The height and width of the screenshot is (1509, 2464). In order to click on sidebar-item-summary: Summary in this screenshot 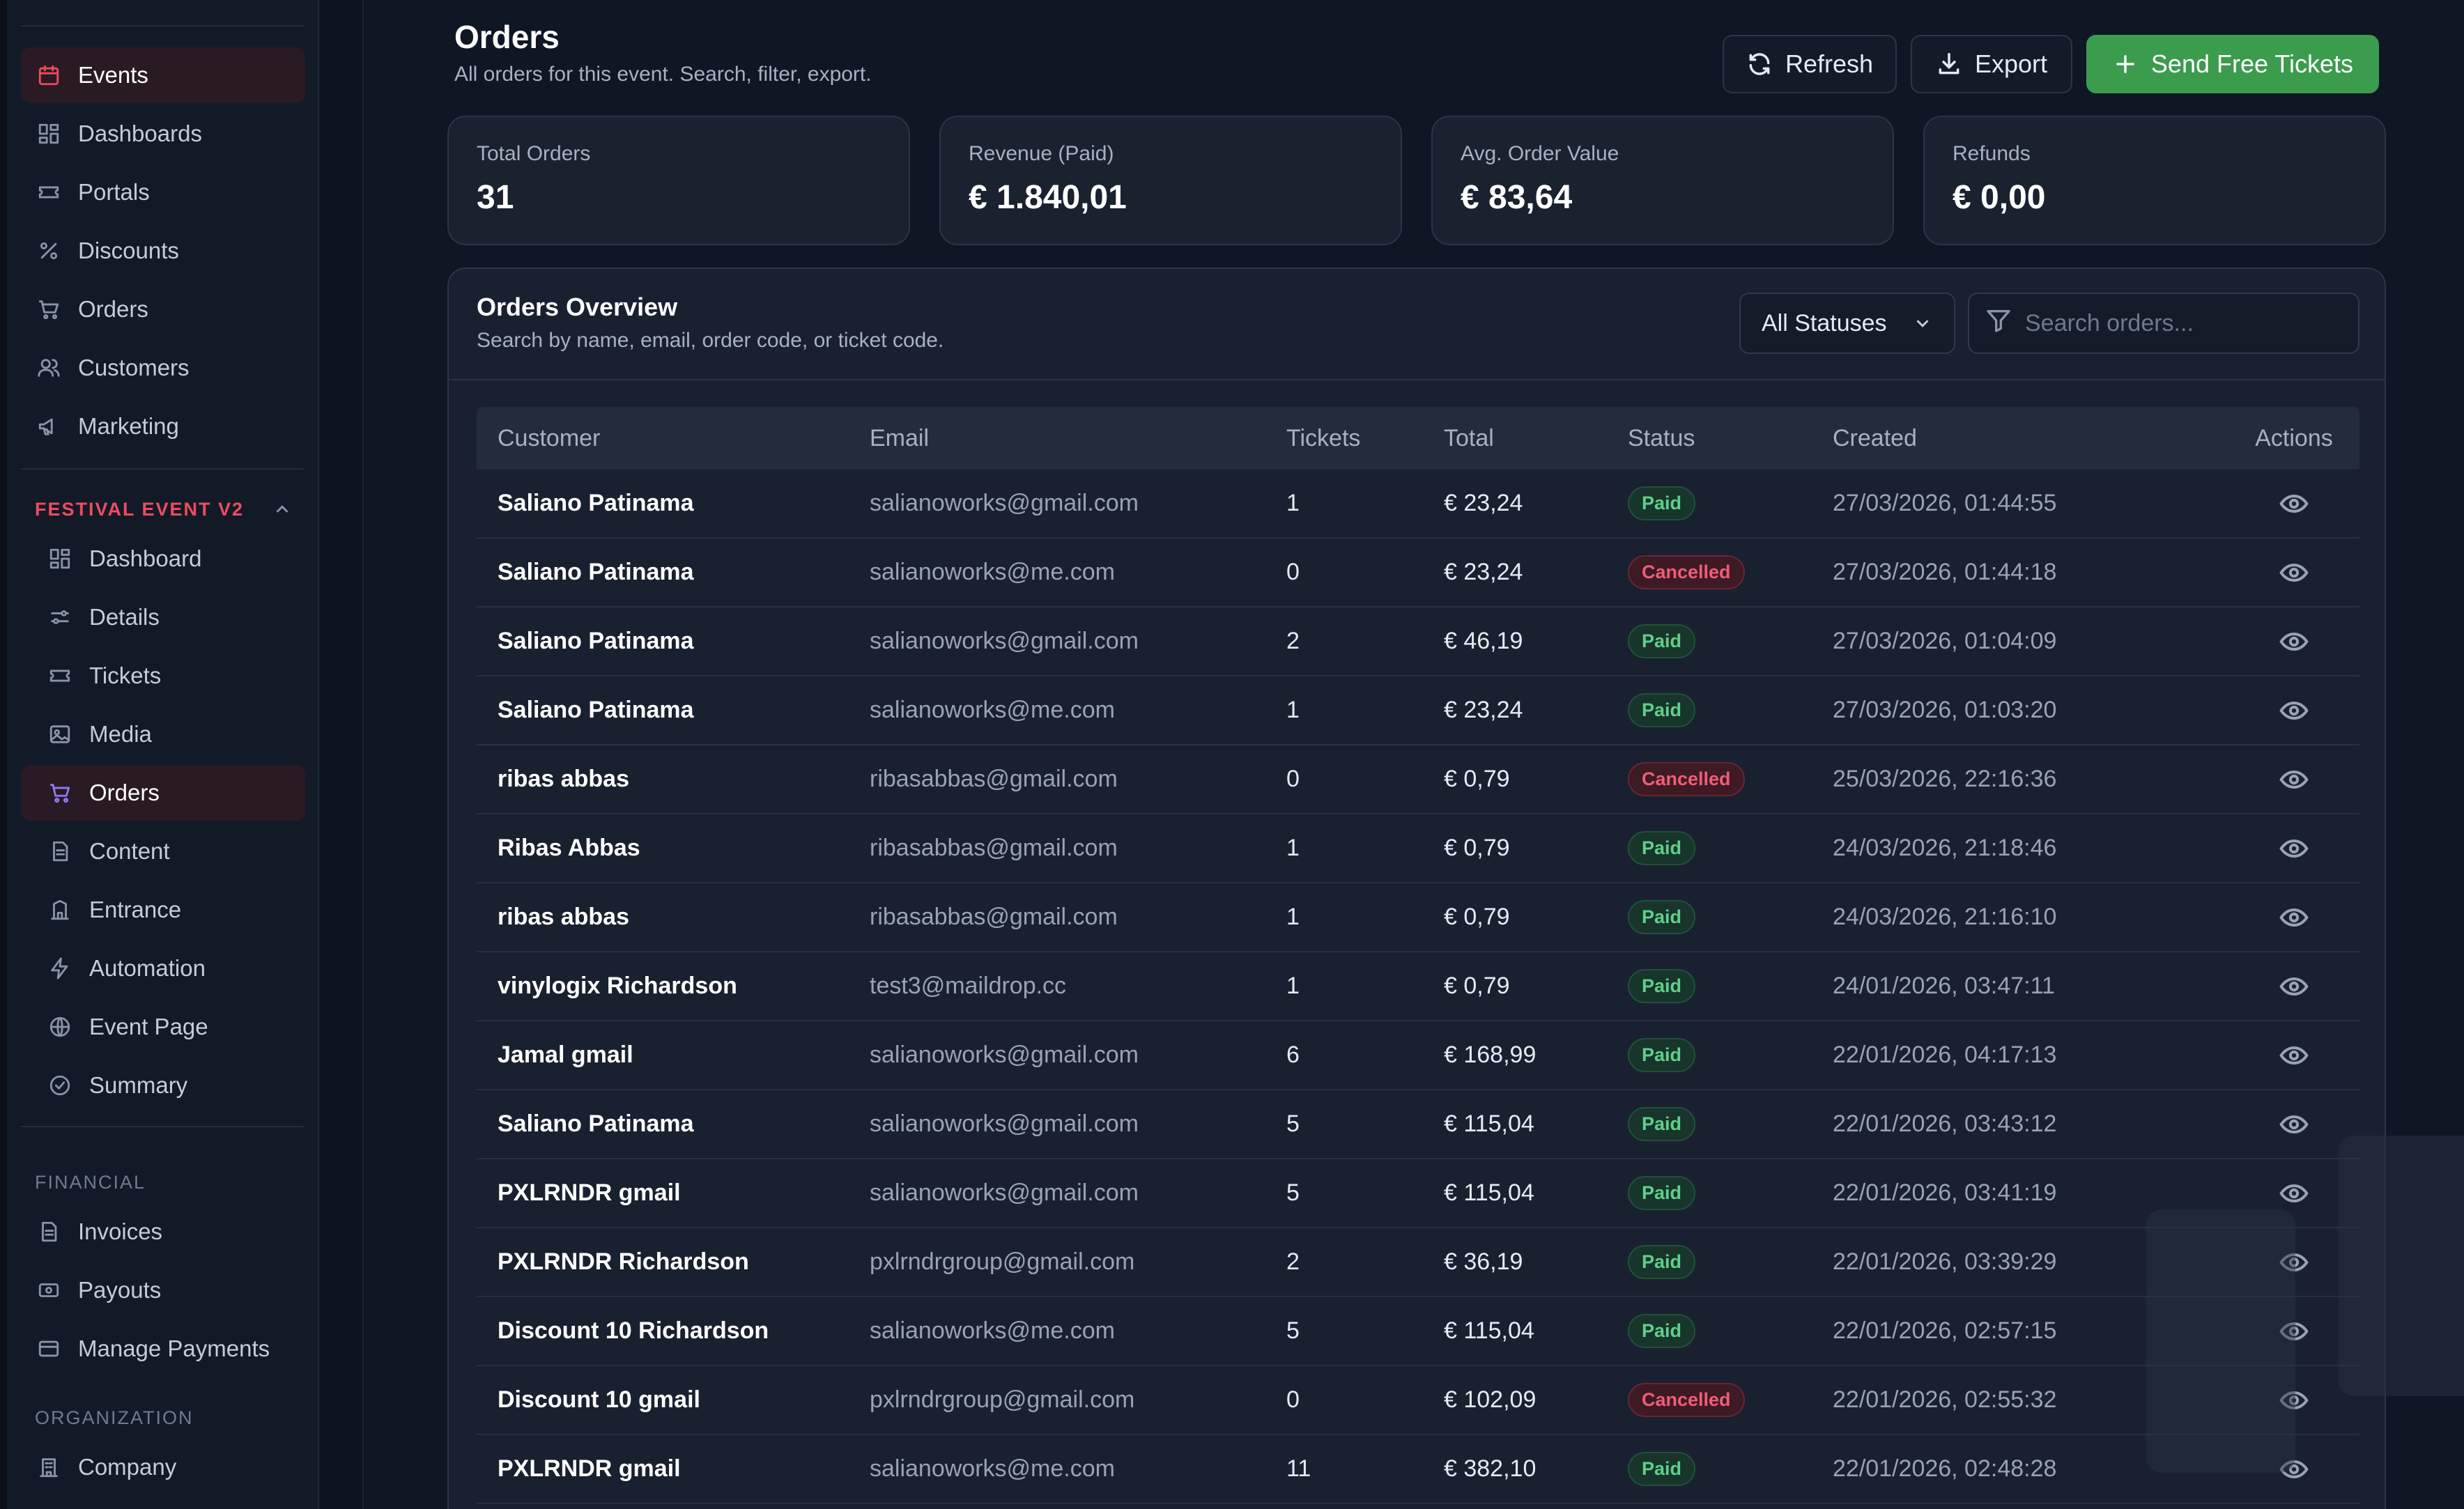, I will do `click(163, 1085)`.